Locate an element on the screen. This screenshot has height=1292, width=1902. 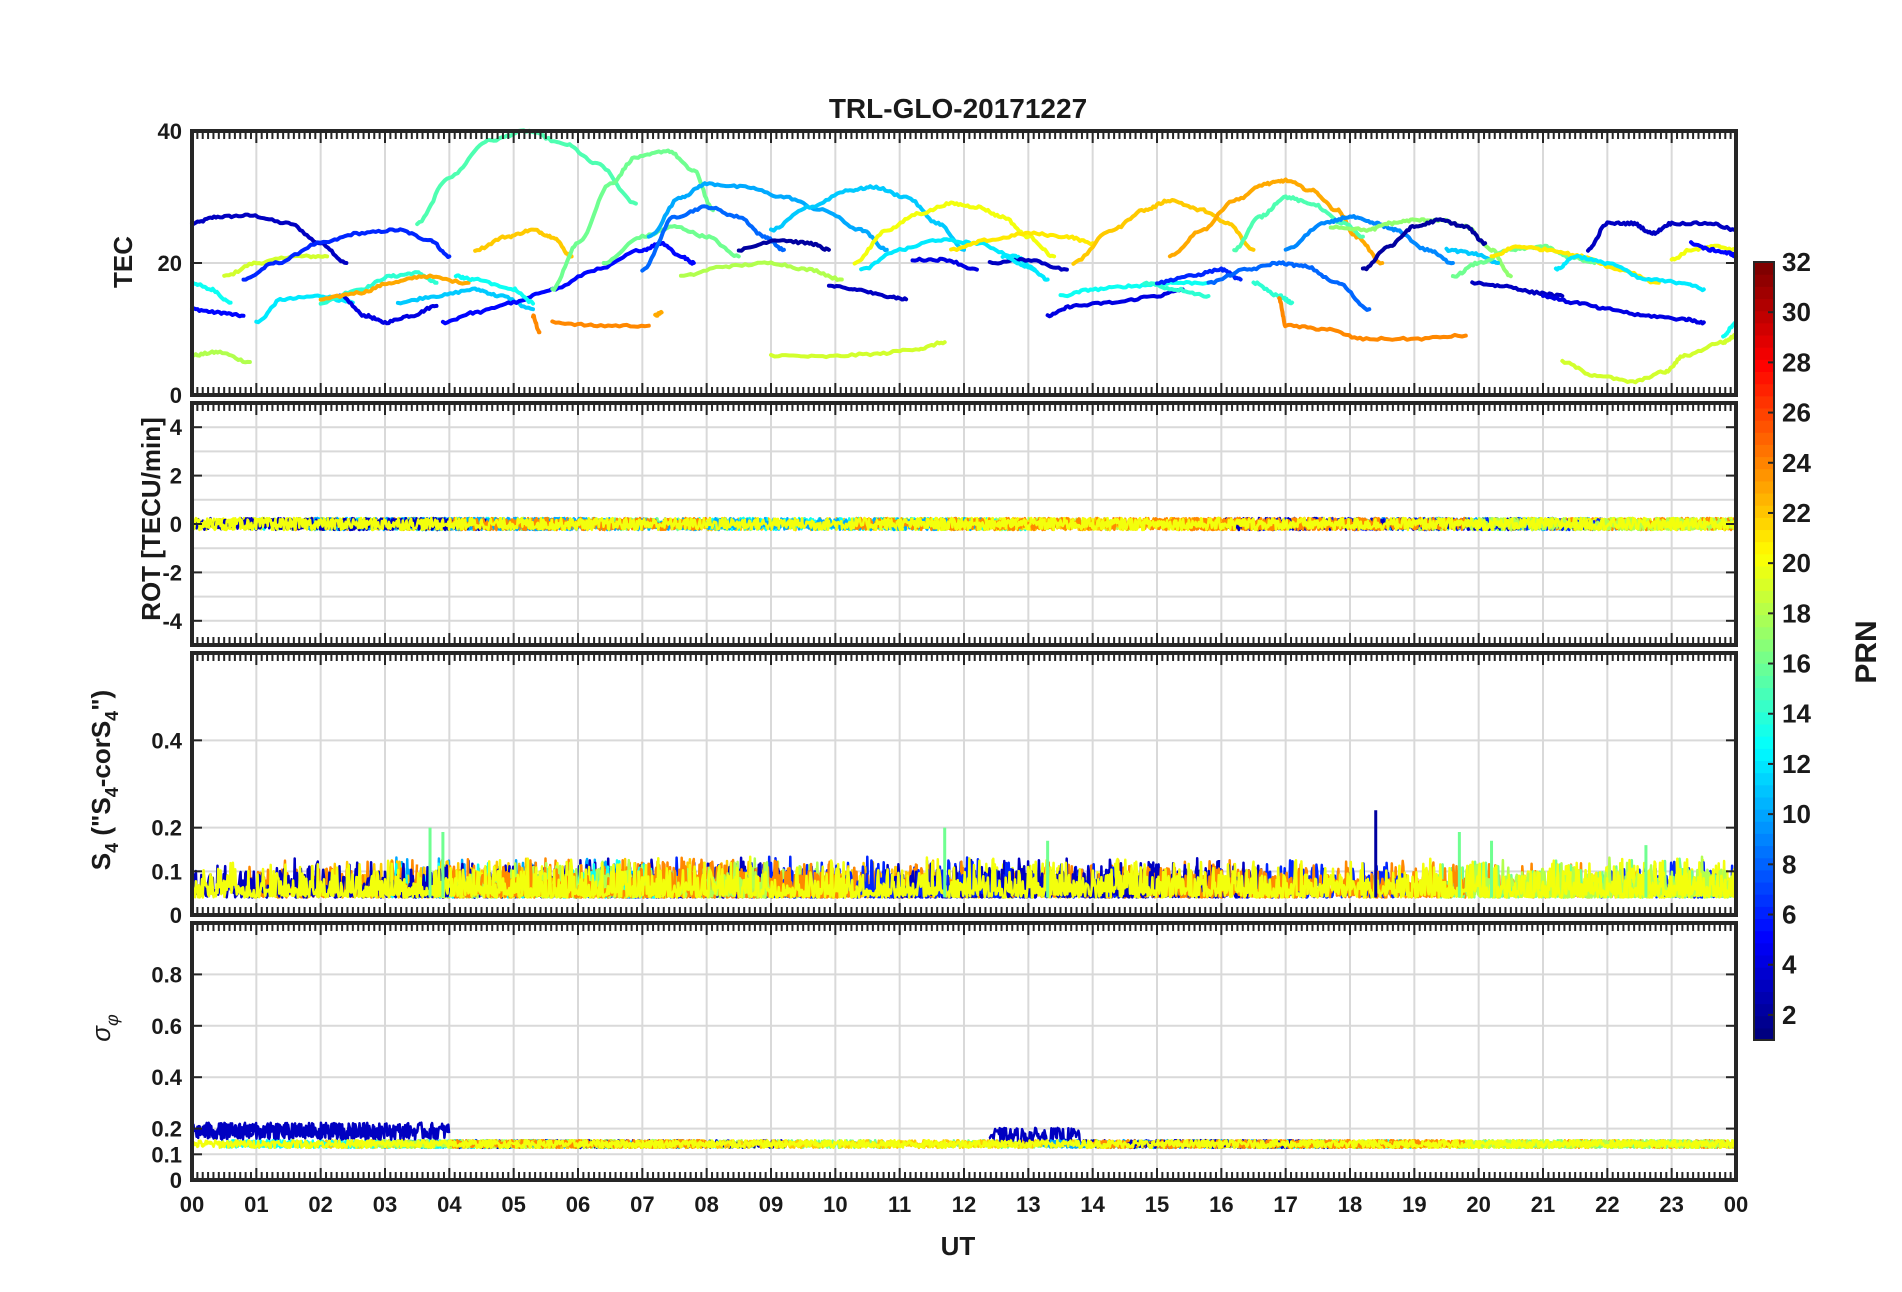
y-axis-label-sigma: σφ is located at coordinates (104, 1028).